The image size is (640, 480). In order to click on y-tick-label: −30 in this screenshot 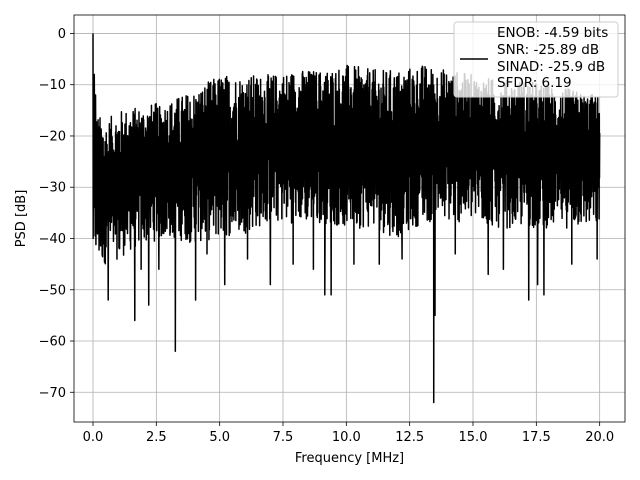, I will do `click(52, 188)`.